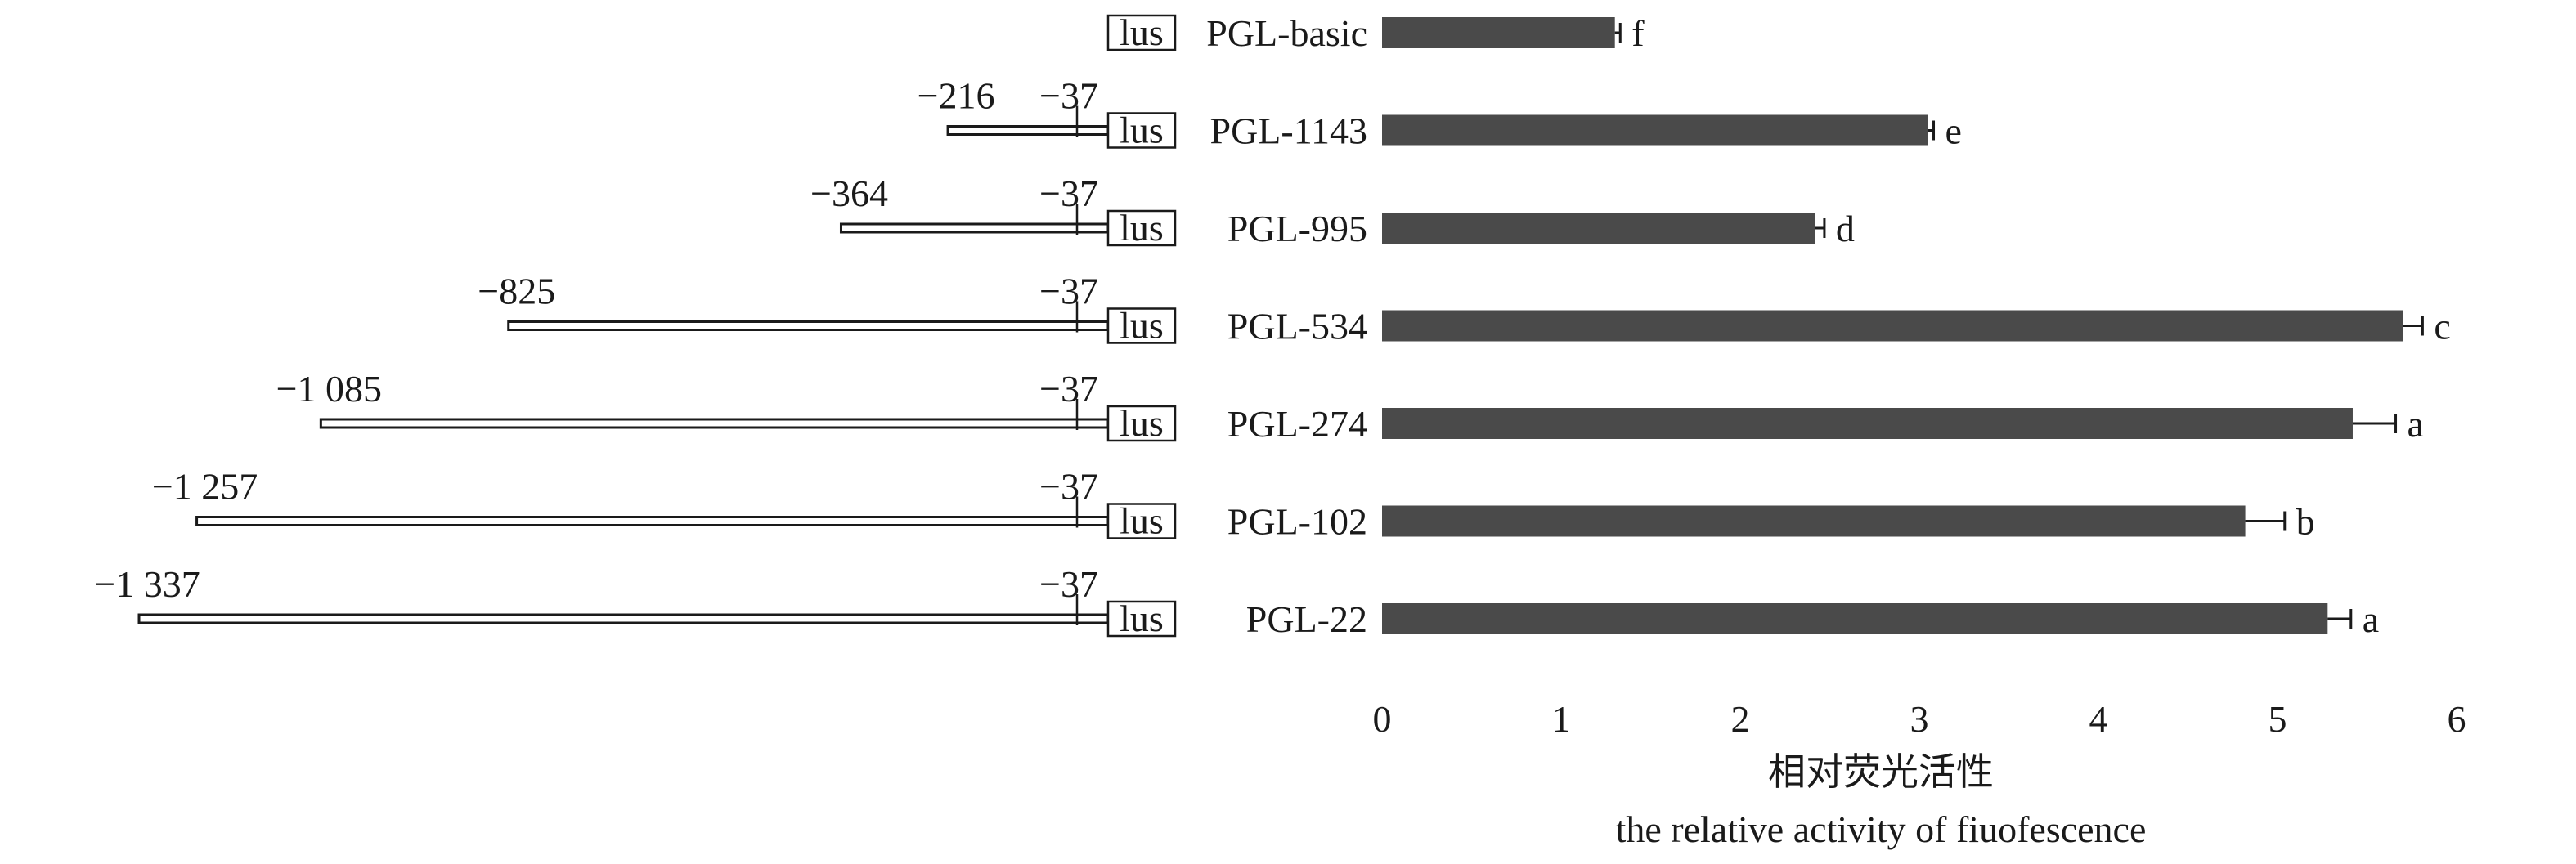 This screenshot has height=864, width=2576. Describe the element at coordinates (1562, 719) in the screenshot. I see `x-tick-label: 1` at that location.